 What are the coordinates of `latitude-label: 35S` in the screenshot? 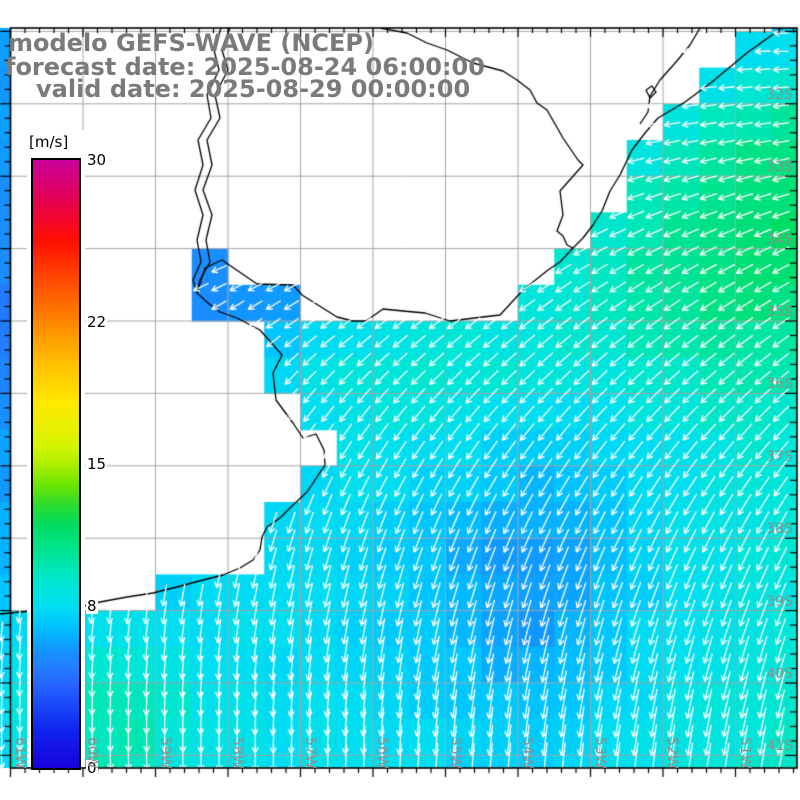 It's located at (779, 312).